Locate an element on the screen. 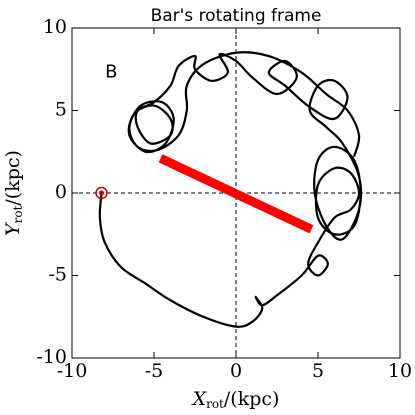 Image resolution: width=415 pixels, height=415 pixels. x-label-main: X is located at coordinates (199, 399).